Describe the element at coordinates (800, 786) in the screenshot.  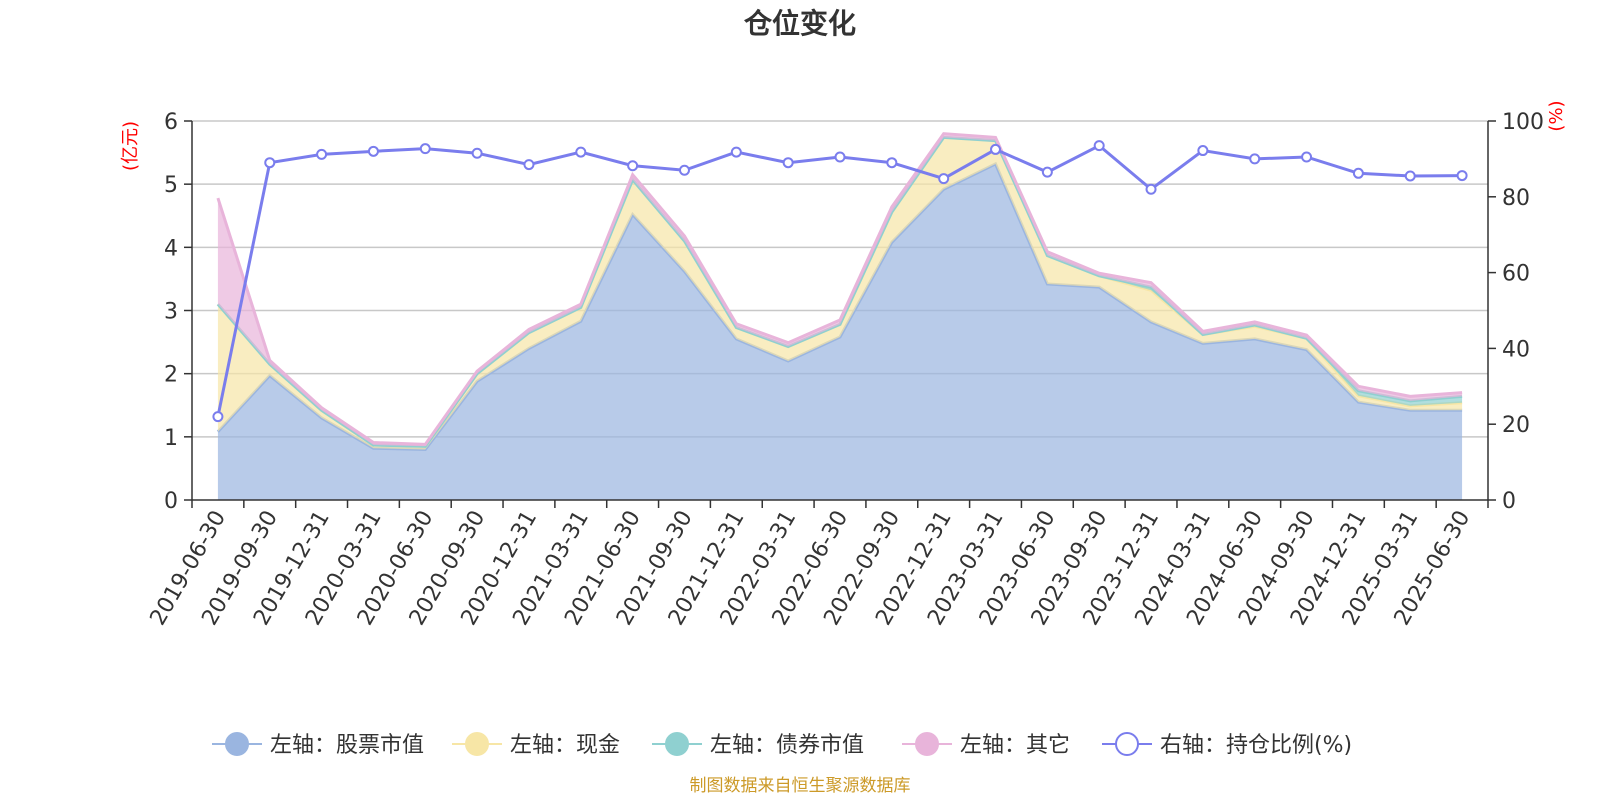
I see `data-source-note: 制图数据来自恒生聚源数据库` at that location.